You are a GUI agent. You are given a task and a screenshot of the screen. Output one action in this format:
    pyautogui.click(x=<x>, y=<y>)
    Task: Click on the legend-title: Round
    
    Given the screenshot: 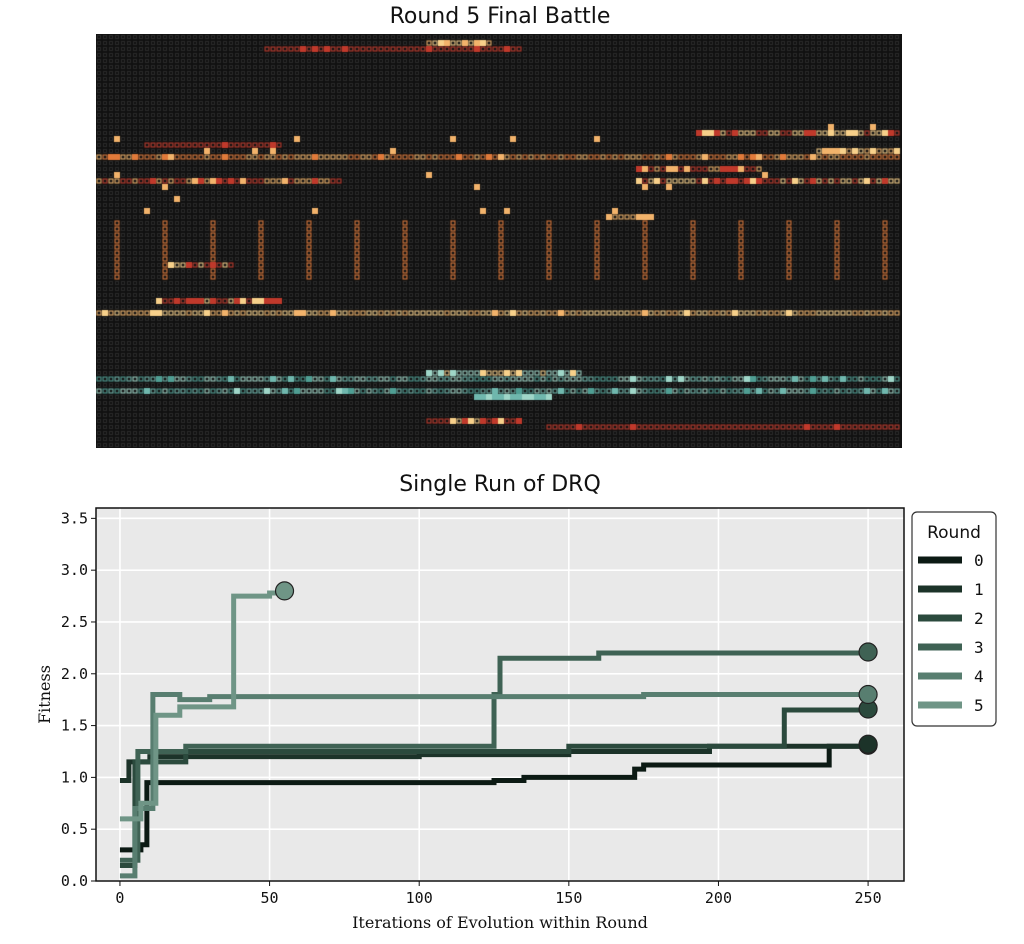 What is the action you would take?
    pyautogui.click(x=954, y=533)
    